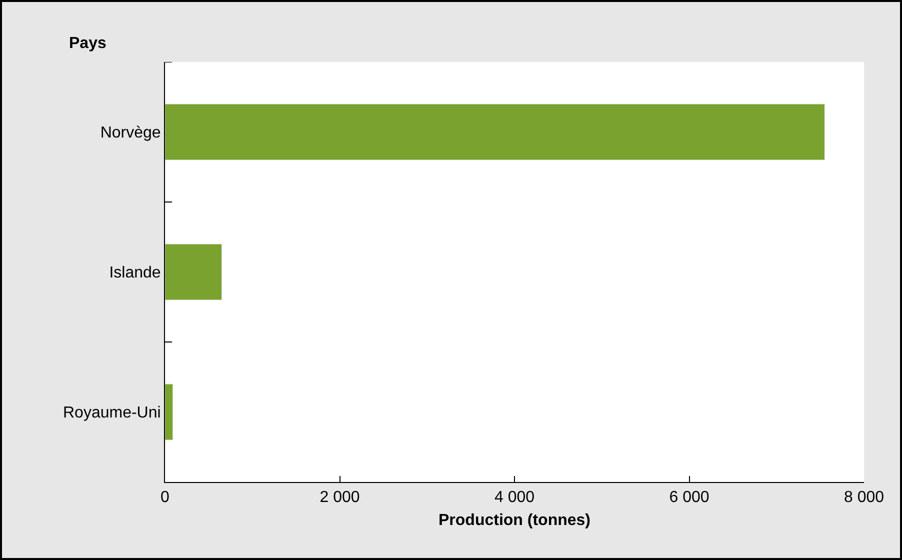 The height and width of the screenshot is (560, 902). Describe the element at coordinates (135, 273) in the screenshot. I see `y-tick-label: Islande` at that location.